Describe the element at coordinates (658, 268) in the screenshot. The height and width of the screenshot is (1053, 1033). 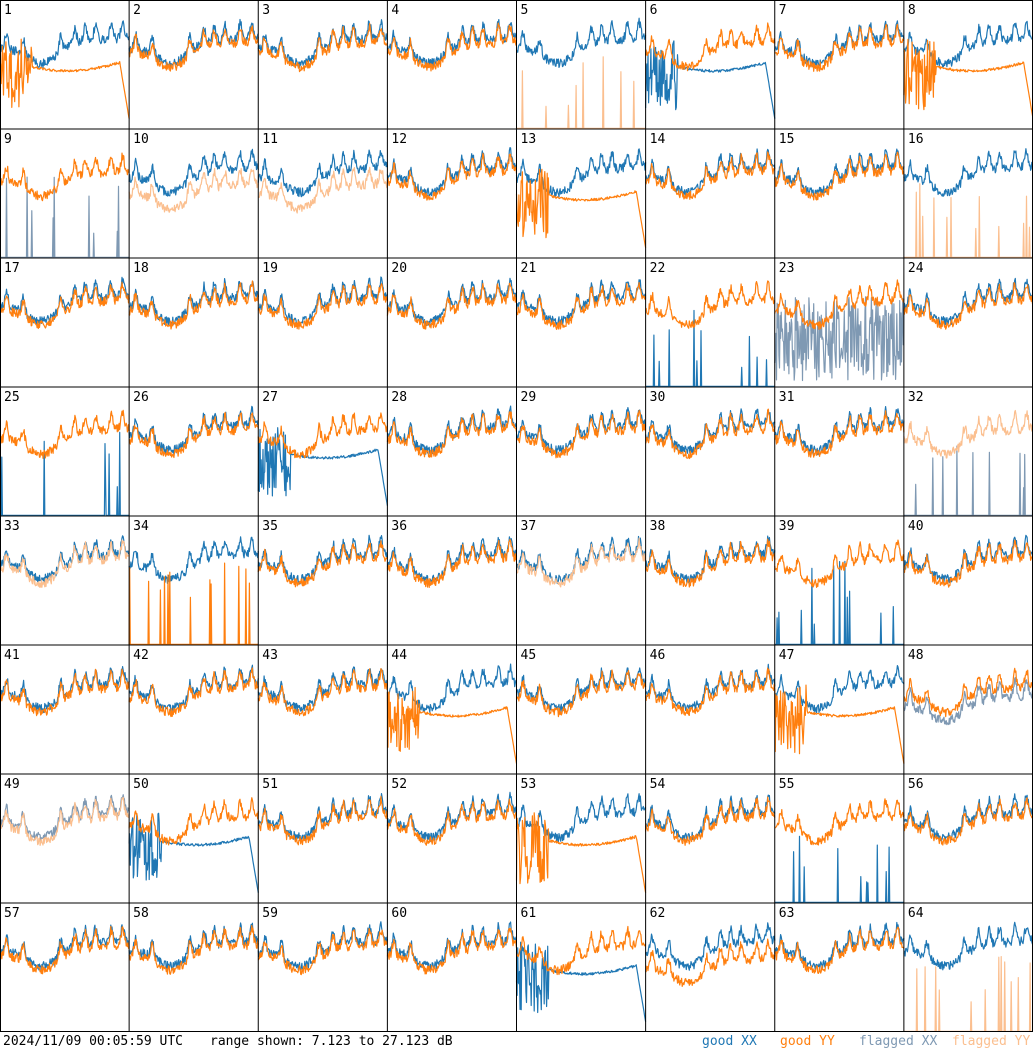
I see `panel-label-22: 22` at that location.